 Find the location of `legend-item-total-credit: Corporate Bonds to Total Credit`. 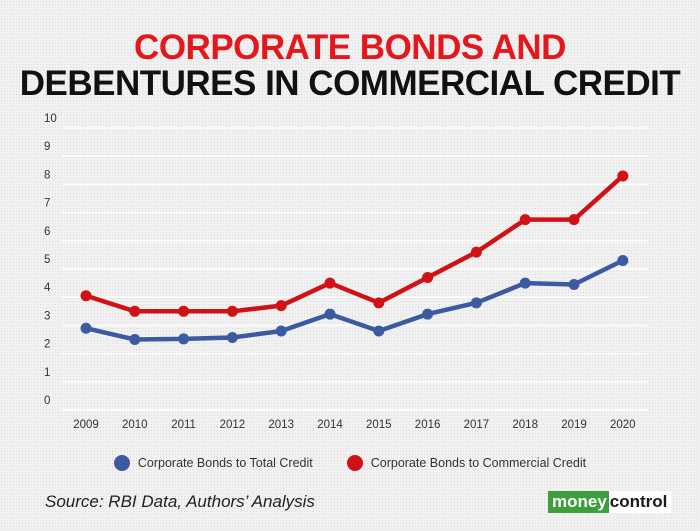

legend-item-total-credit: Corporate Bonds to Total Credit is located at coordinates (213, 463).